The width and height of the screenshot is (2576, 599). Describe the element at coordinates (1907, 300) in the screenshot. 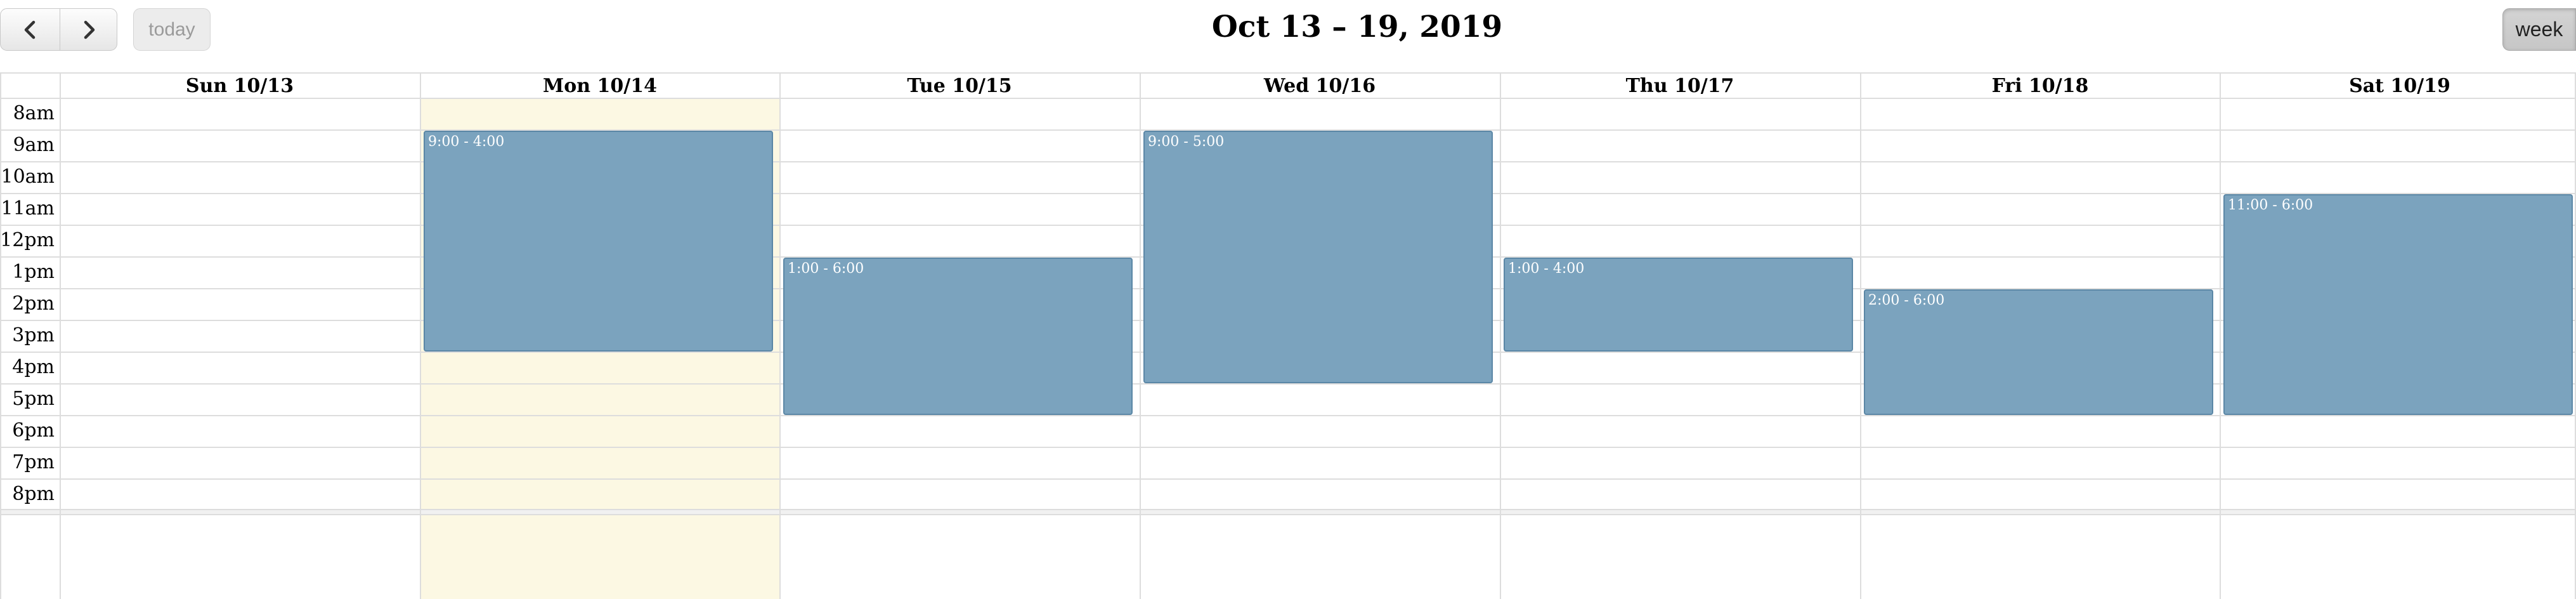

I see `event-time-label: 2:00 - 6:00` at that location.